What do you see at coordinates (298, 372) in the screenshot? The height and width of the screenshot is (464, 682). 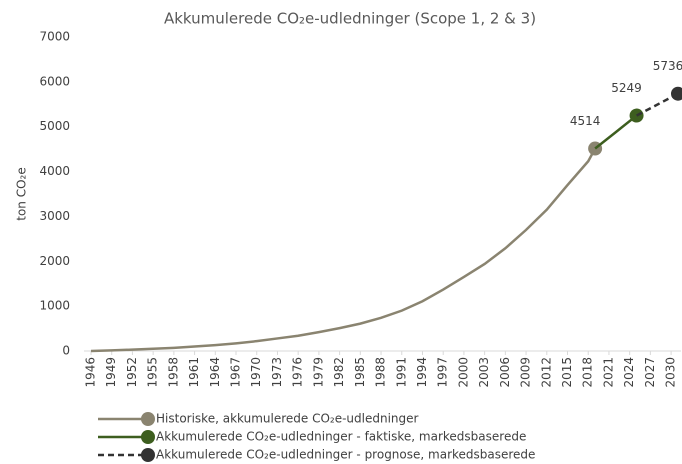 I see `x-tick-label: 1976` at bounding box center [298, 372].